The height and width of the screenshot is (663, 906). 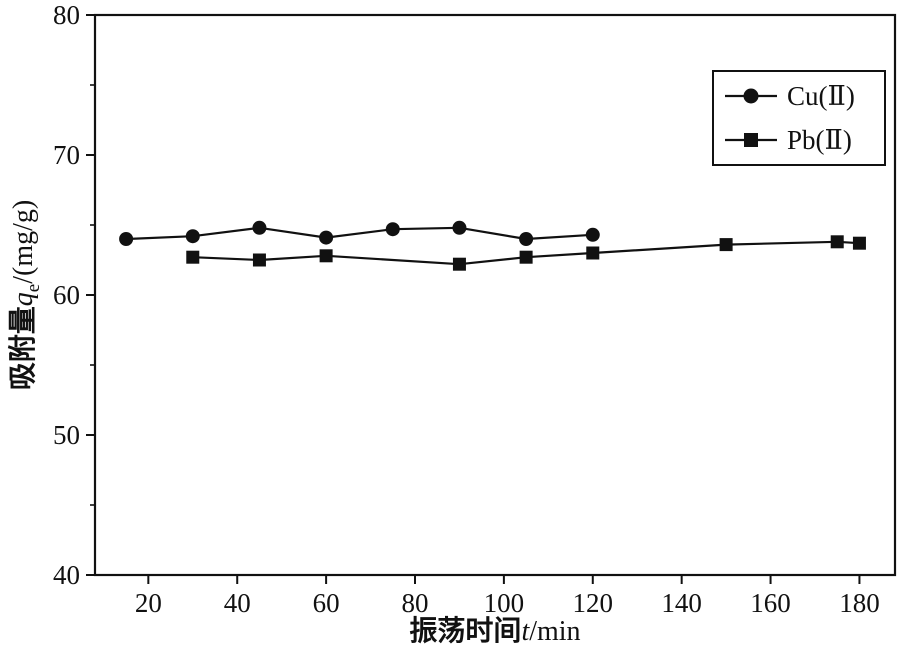 I want to click on y-tick-label: 70, so click(x=66, y=155).